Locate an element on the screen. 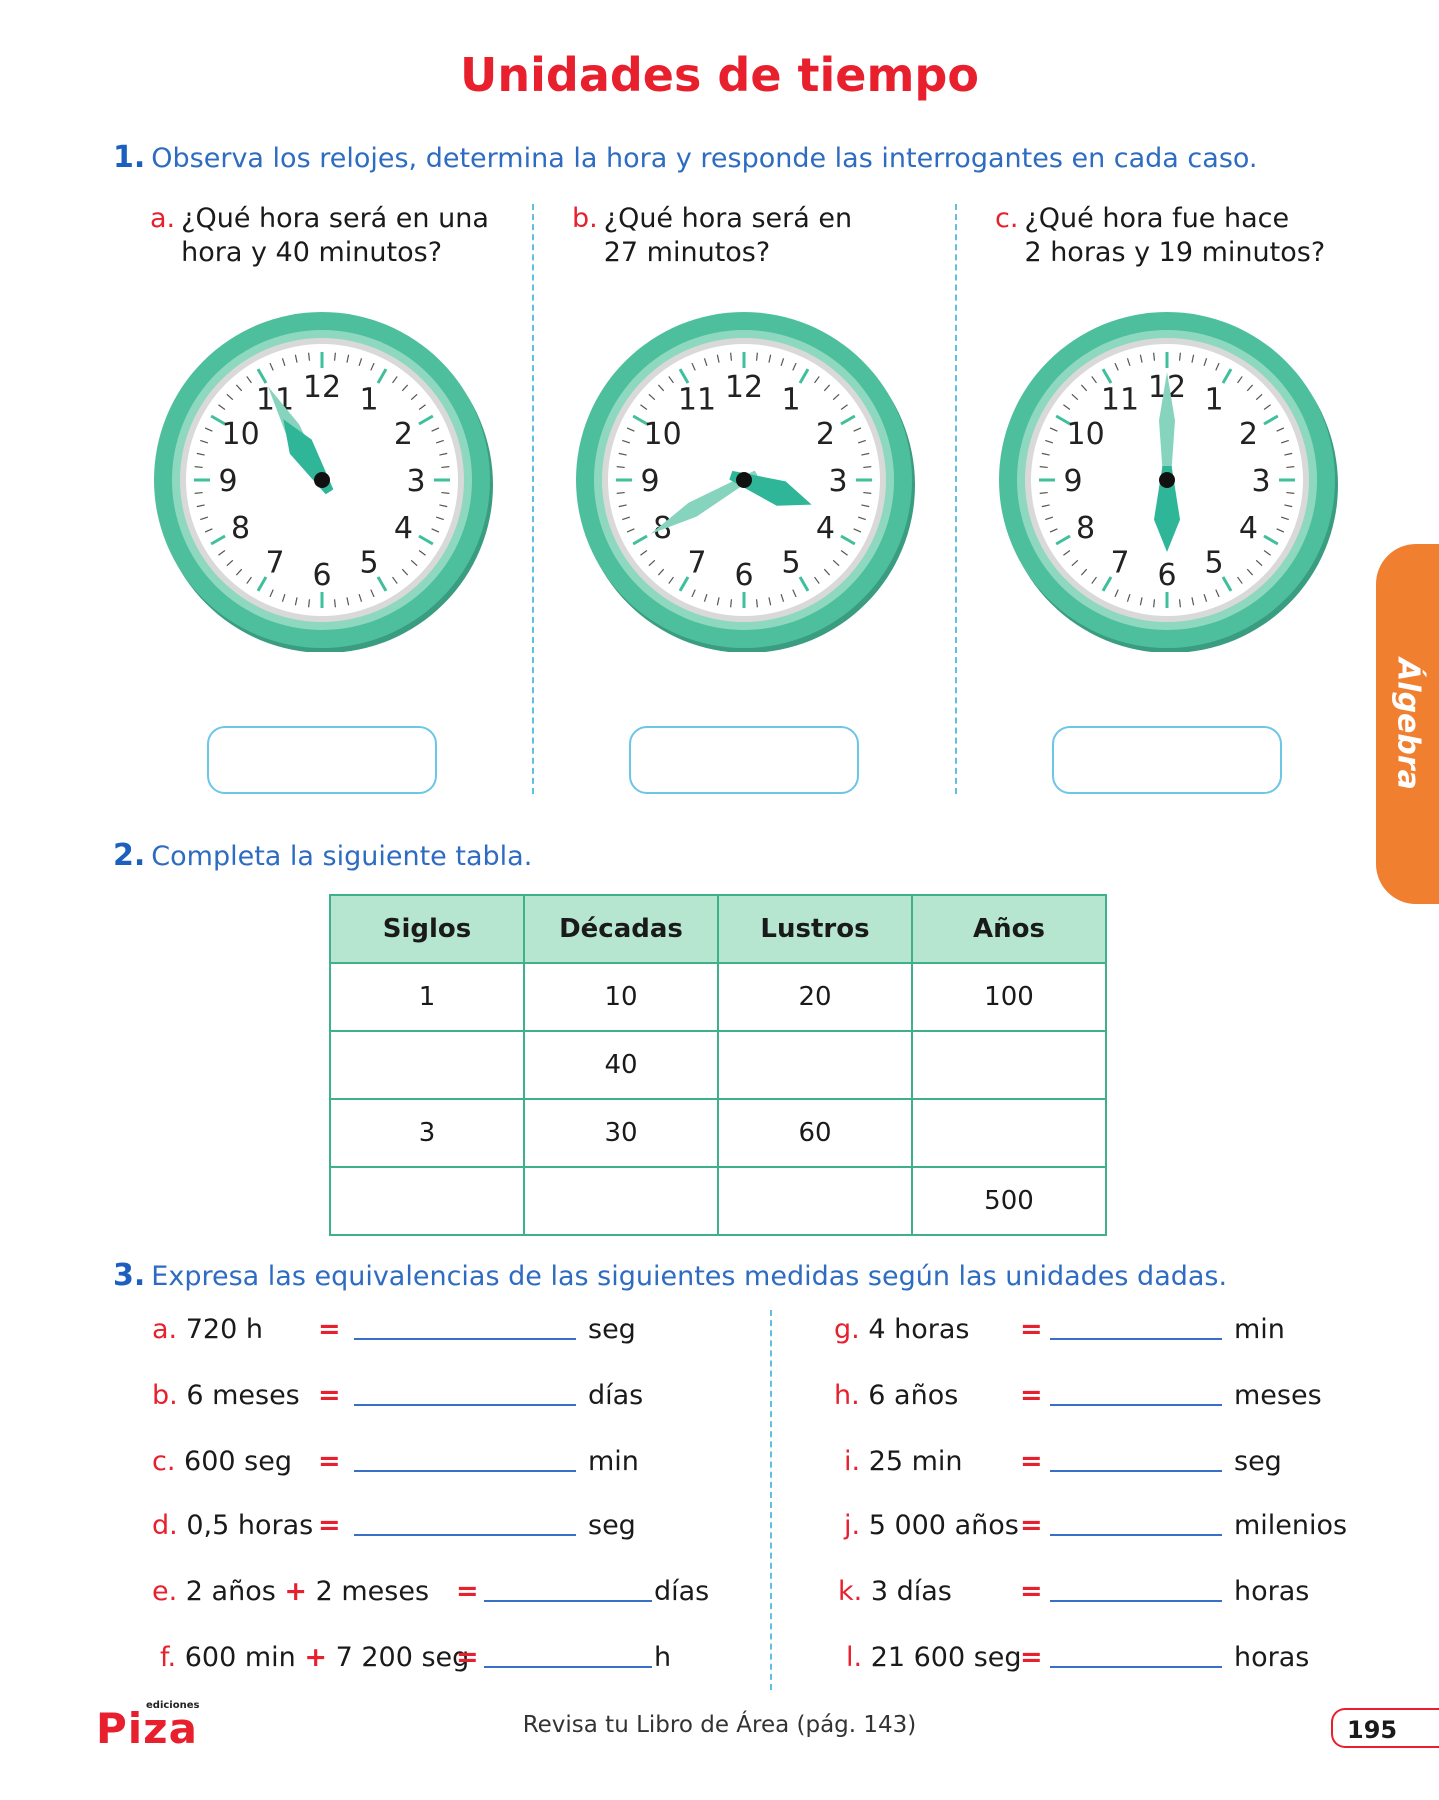 This screenshot has width=1439, height=1800. item-unit: milenios is located at coordinates (1291, 1525).